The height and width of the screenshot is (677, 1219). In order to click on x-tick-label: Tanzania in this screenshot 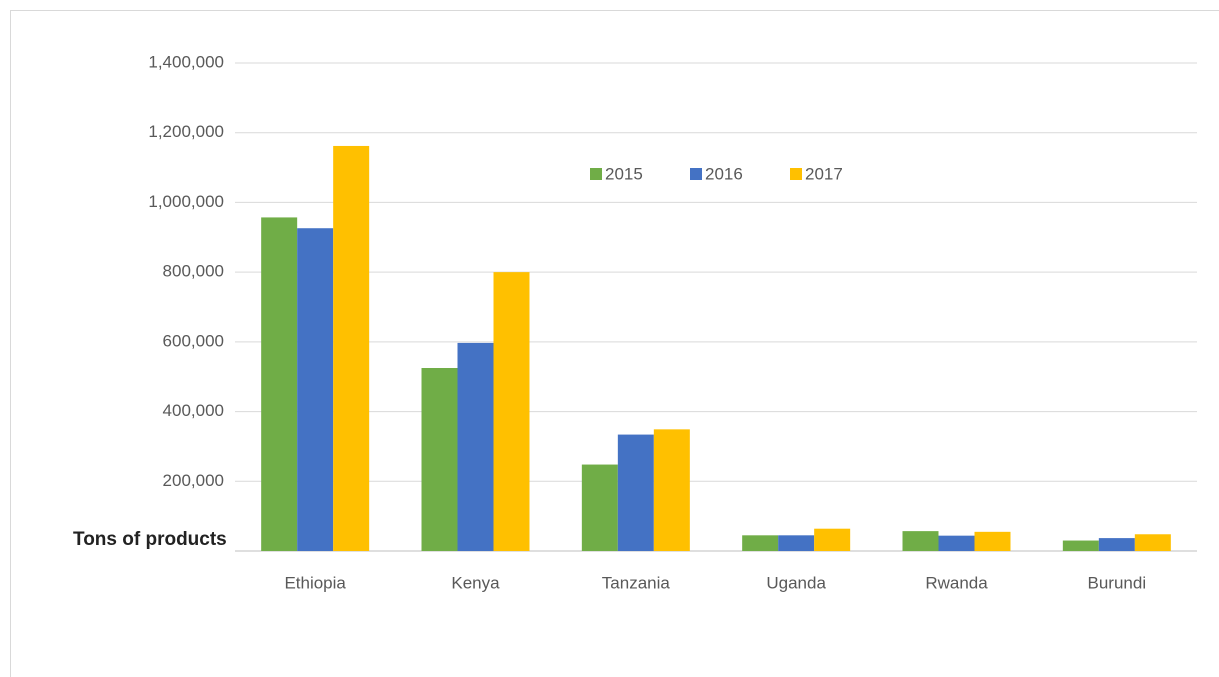, I will do `click(636, 582)`.